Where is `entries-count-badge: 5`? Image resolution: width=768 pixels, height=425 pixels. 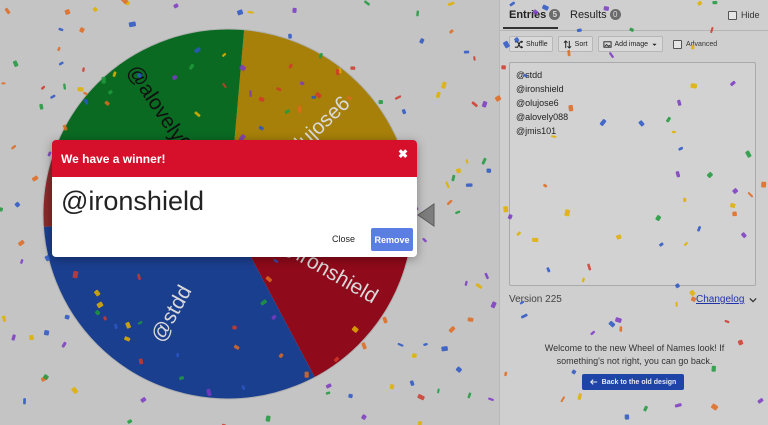 entries-count-badge: 5 is located at coordinates (555, 14).